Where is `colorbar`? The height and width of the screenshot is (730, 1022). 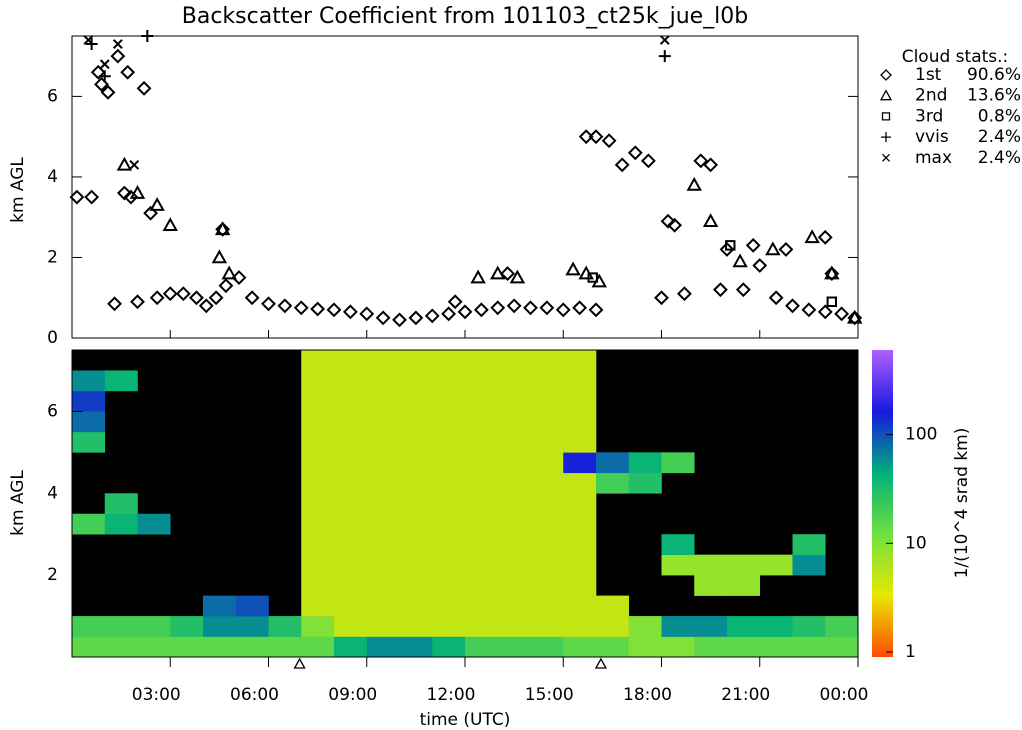 colorbar is located at coordinates (882, 503).